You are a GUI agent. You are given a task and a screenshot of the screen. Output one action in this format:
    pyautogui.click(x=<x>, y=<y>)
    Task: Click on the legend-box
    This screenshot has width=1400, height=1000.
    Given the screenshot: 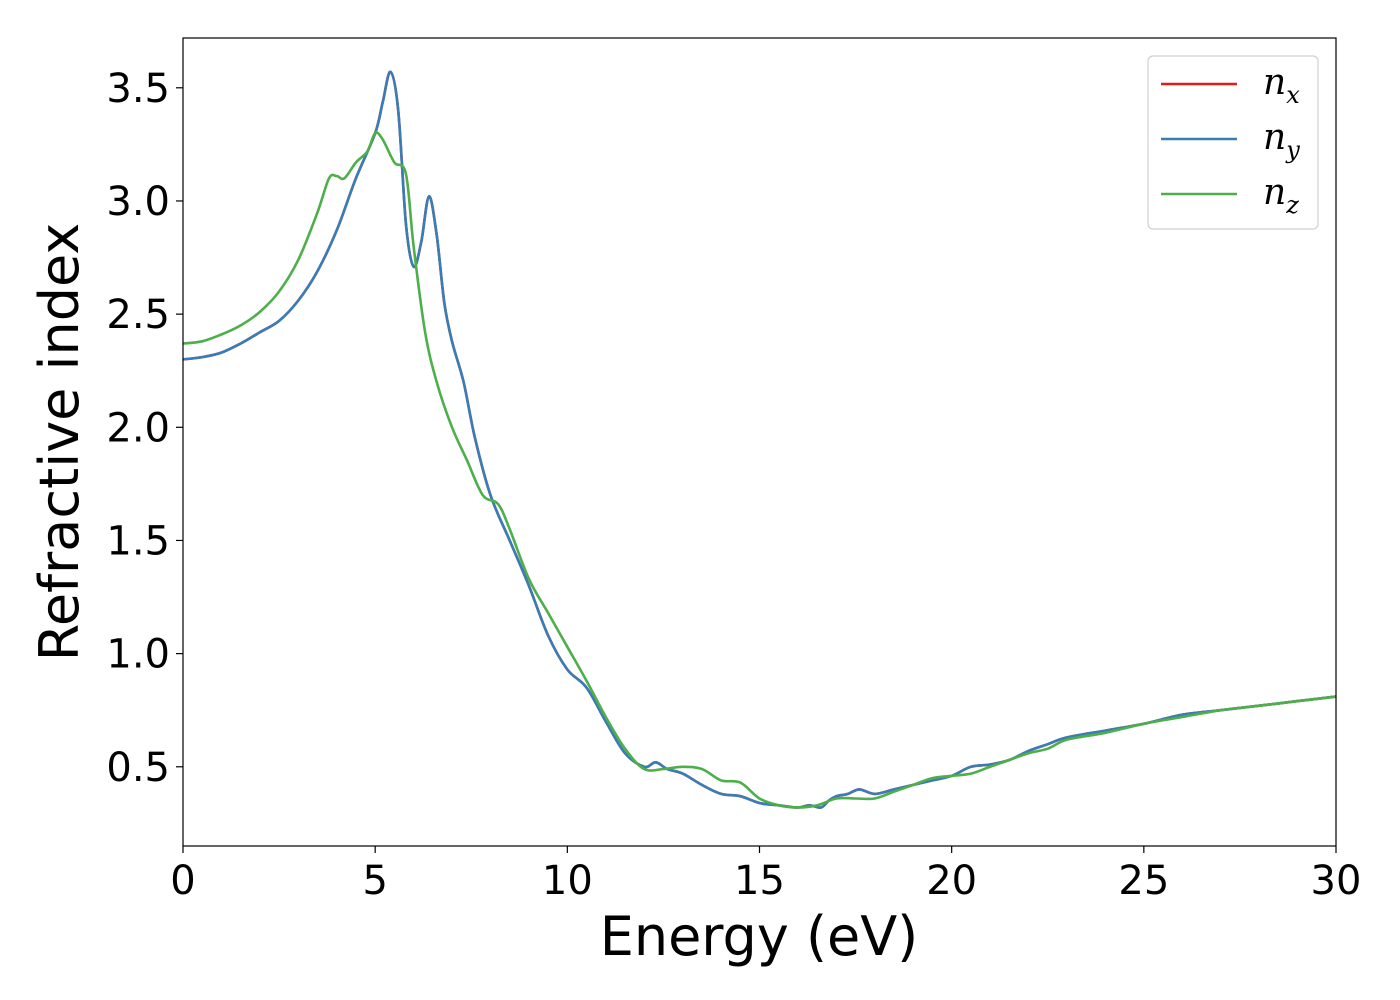 What is the action you would take?
    pyautogui.click(x=1233, y=142)
    